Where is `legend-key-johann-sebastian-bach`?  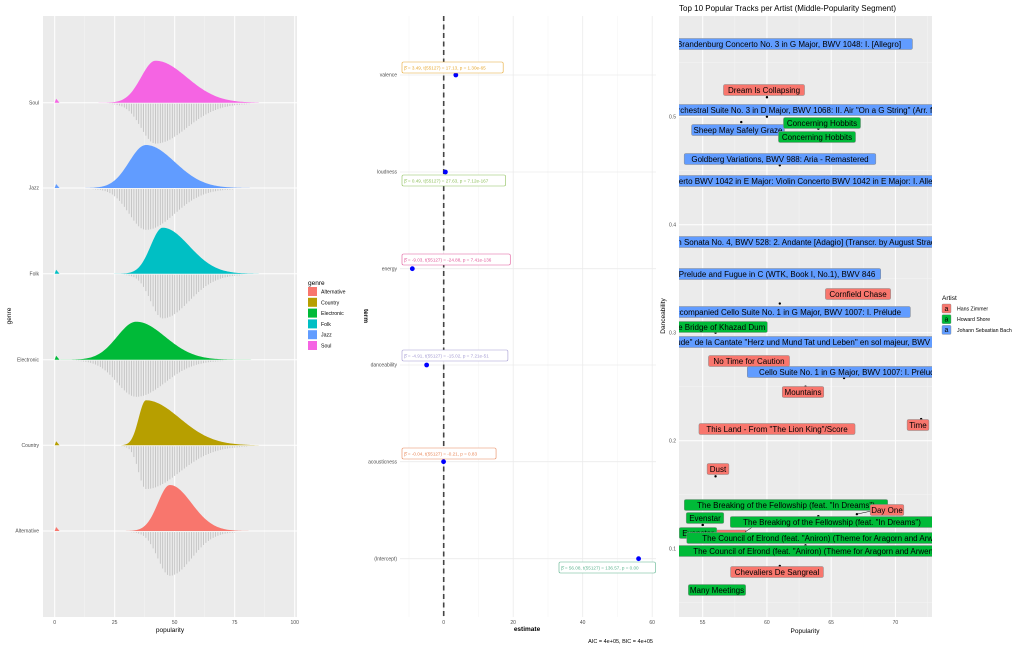
legend-key-johann-sebastian-bach is located at coordinates (946, 330).